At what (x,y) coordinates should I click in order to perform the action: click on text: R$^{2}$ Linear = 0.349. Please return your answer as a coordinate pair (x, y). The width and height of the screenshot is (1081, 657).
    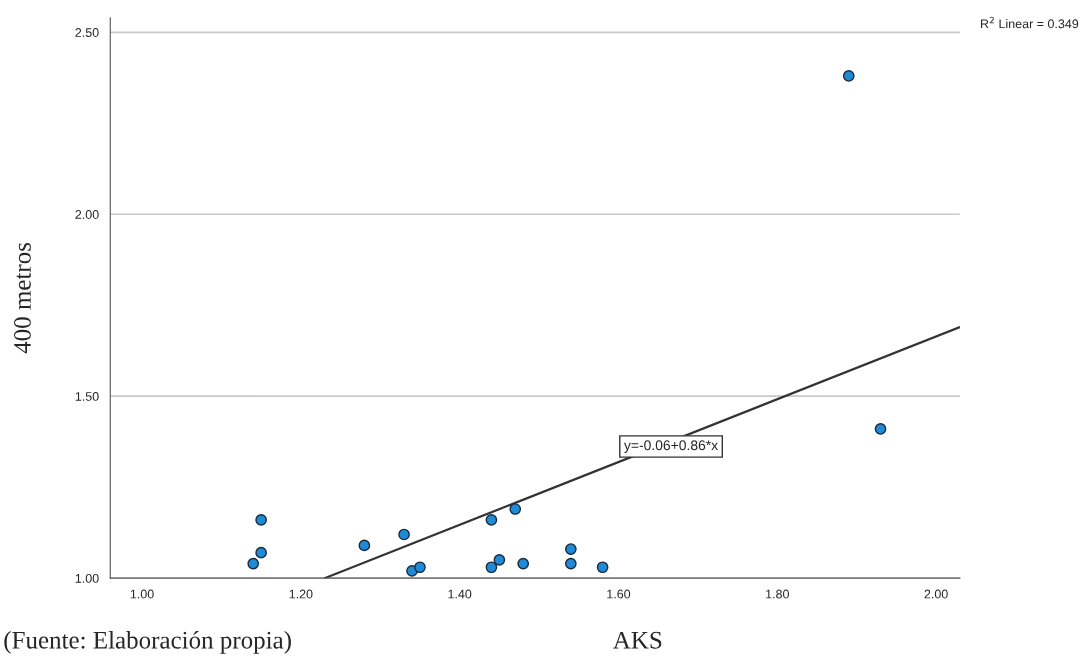
    Looking at the image, I should click on (1029, 22).